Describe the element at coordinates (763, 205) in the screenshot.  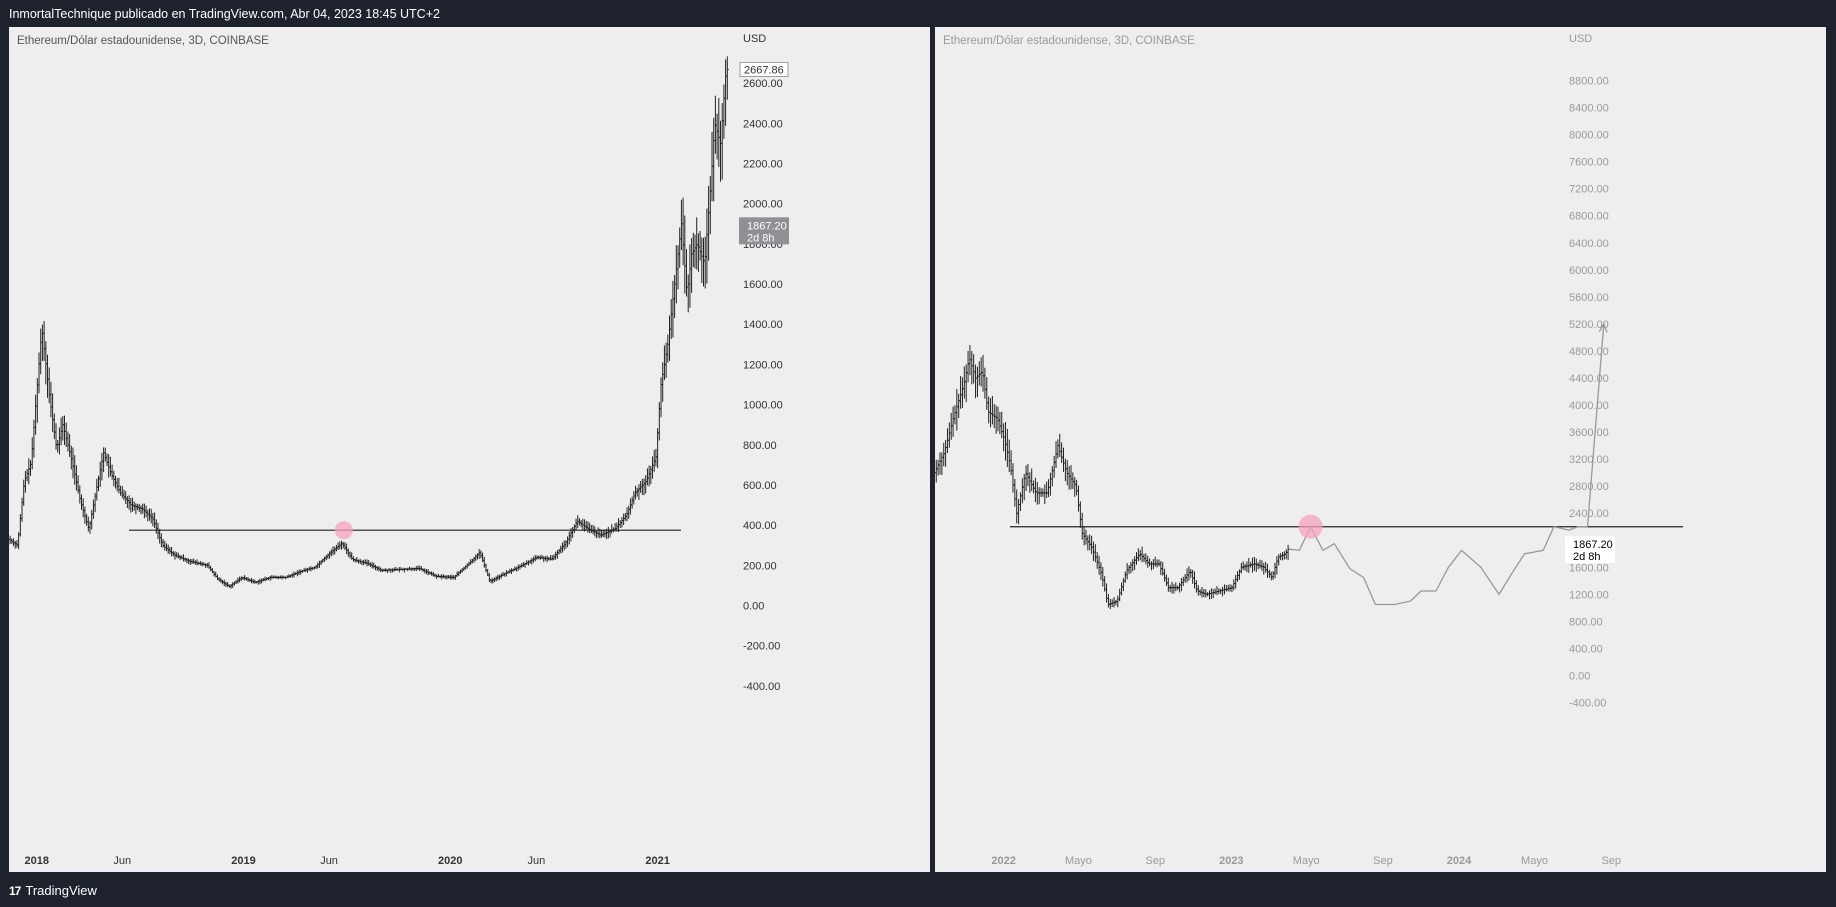
I see `y-tick-label: 2000.00` at that location.